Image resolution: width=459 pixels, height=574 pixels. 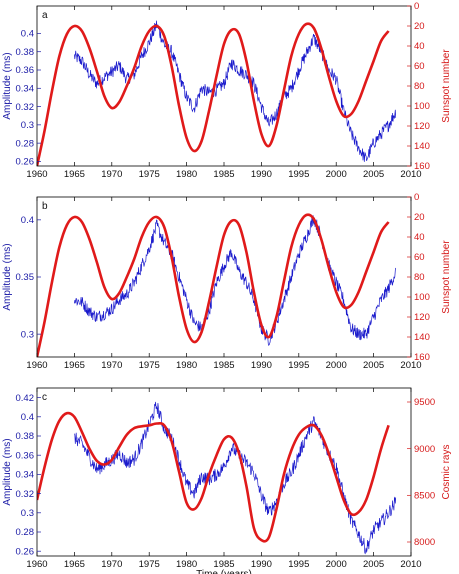 What do you see at coordinates (25, 398) in the screenshot?
I see `y-tick-label: 0.42` at bounding box center [25, 398].